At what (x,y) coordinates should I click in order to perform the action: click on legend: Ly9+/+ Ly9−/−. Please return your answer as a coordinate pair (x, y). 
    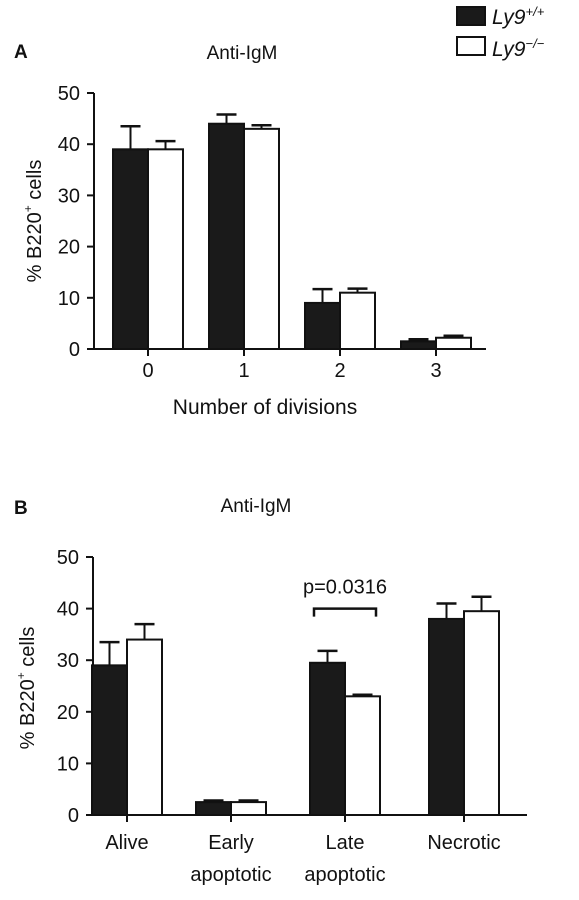
    Looking at the image, I should click on (500, 32).